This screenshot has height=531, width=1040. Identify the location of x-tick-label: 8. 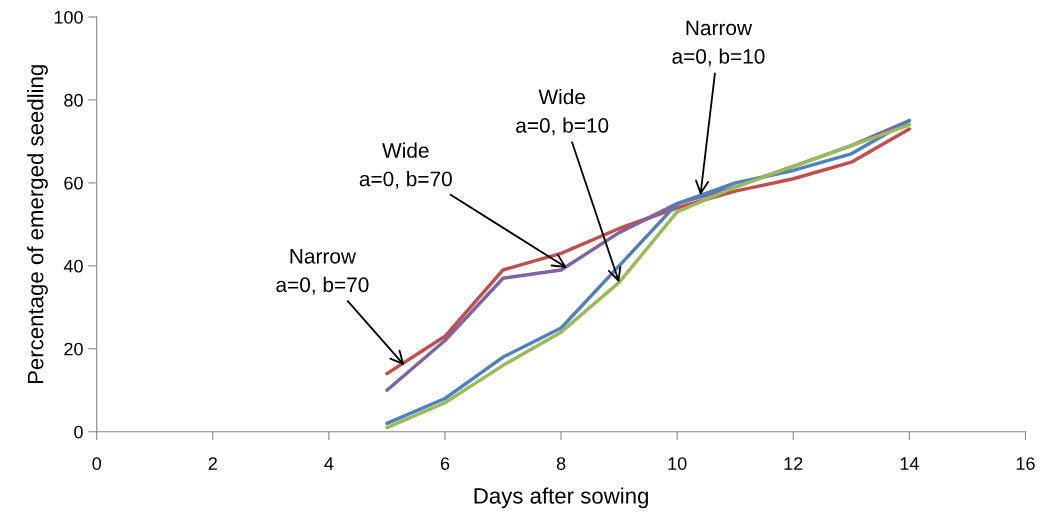
(561, 463).